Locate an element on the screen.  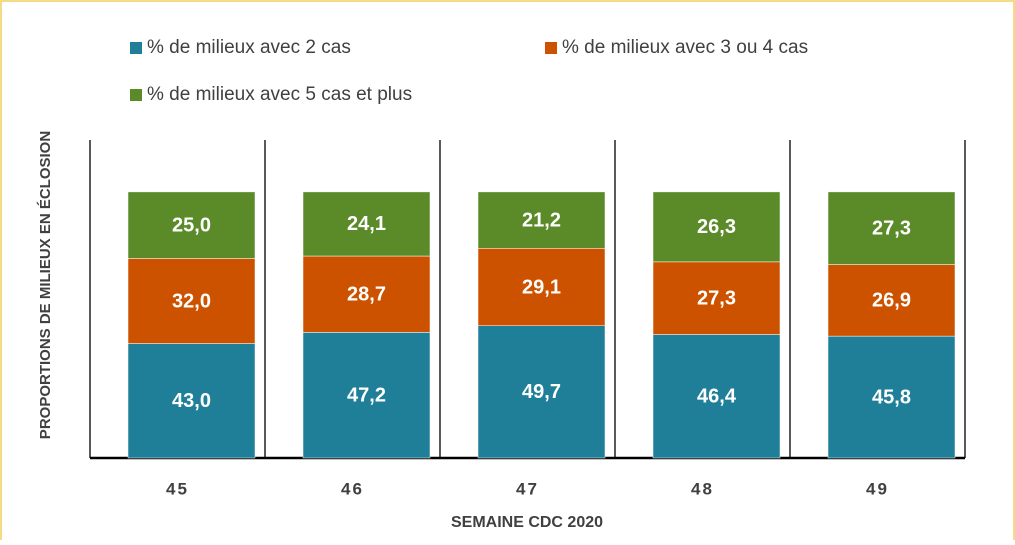
legend-label: % de milieux avec 5 cas et plus is located at coordinates (279, 94).